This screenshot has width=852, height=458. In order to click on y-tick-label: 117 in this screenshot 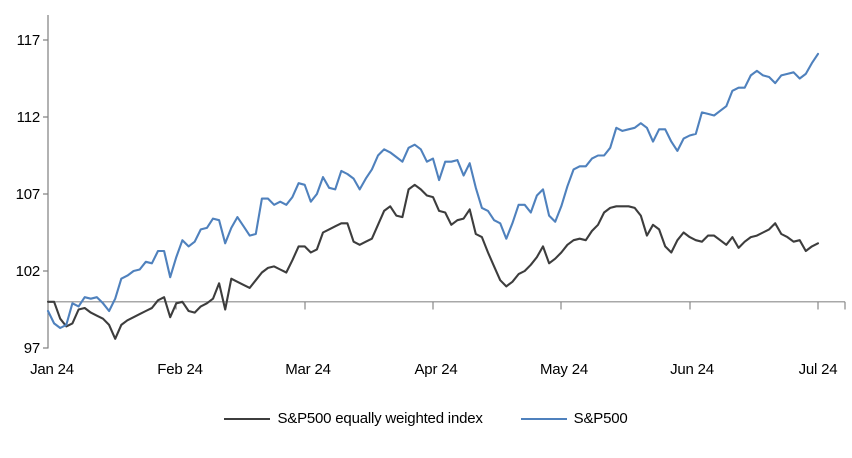, I will do `click(28, 40)`.